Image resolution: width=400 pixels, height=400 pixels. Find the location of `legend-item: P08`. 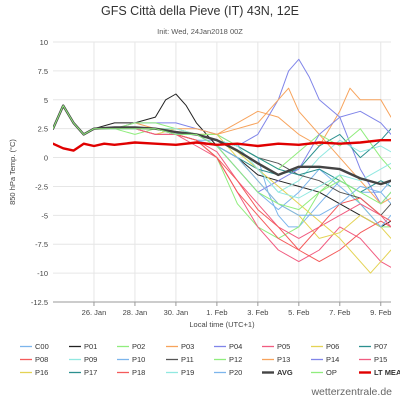

legend-item: P08 is located at coordinates (34, 359).